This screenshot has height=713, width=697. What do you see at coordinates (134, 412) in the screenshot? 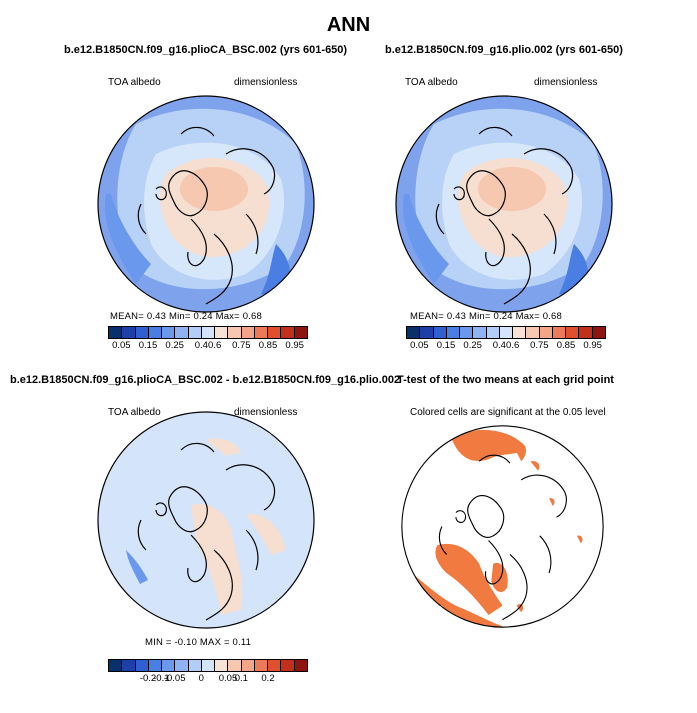
I see `panel-3-variable-label: TOA albedo` at bounding box center [134, 412].